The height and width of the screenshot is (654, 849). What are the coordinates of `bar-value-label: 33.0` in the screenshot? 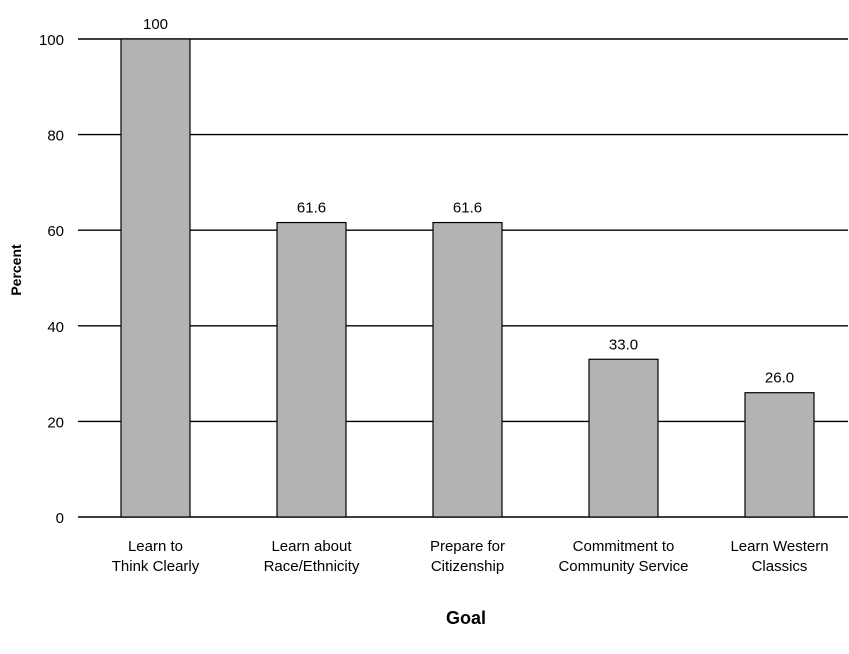 It's located at (623, 344).